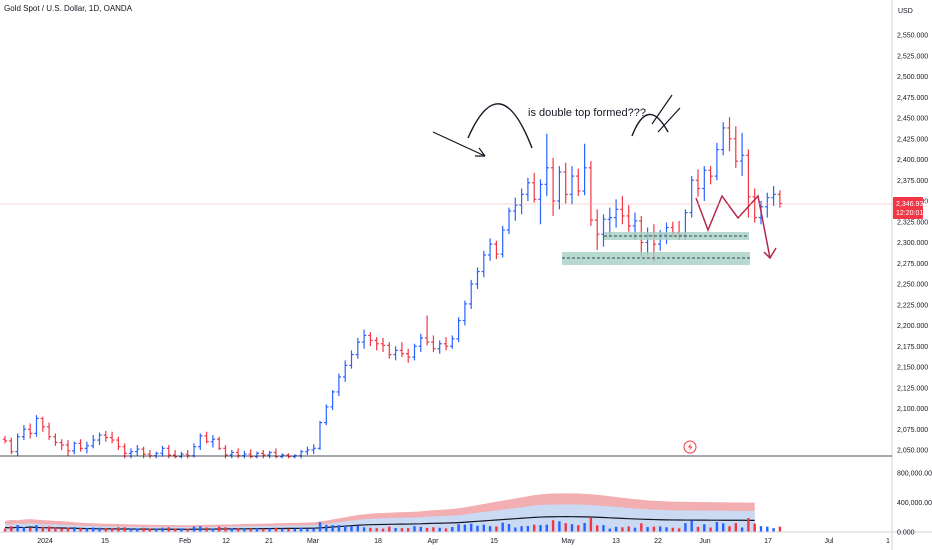 This screenshot has height=550, width=932. I want to click on annotation-text: is double top formed???, so click(587, 113).